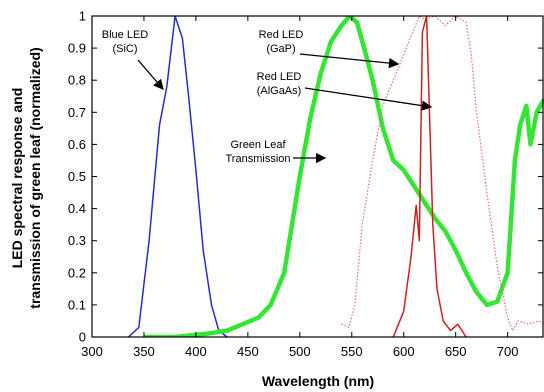 Image resolution: width=544 pixels, height=392 pixels. I want to click on annotation-green-leaf-line-2: Transmission, so click(258, 159).